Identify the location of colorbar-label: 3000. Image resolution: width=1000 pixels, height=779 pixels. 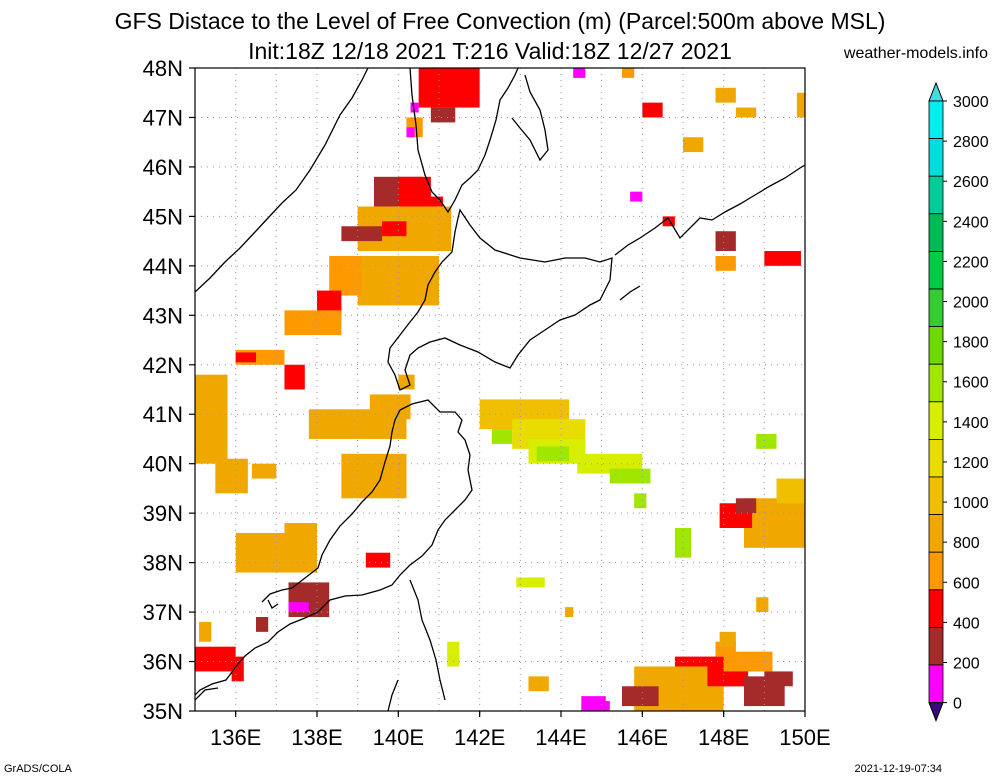
(971, 102).